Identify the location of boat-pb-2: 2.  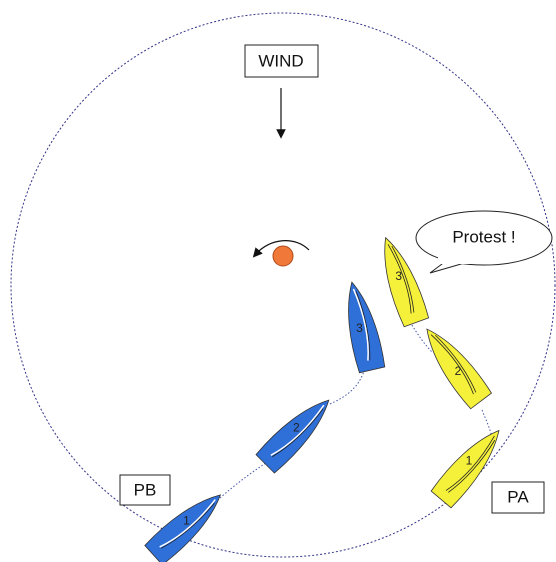
(297, 432).